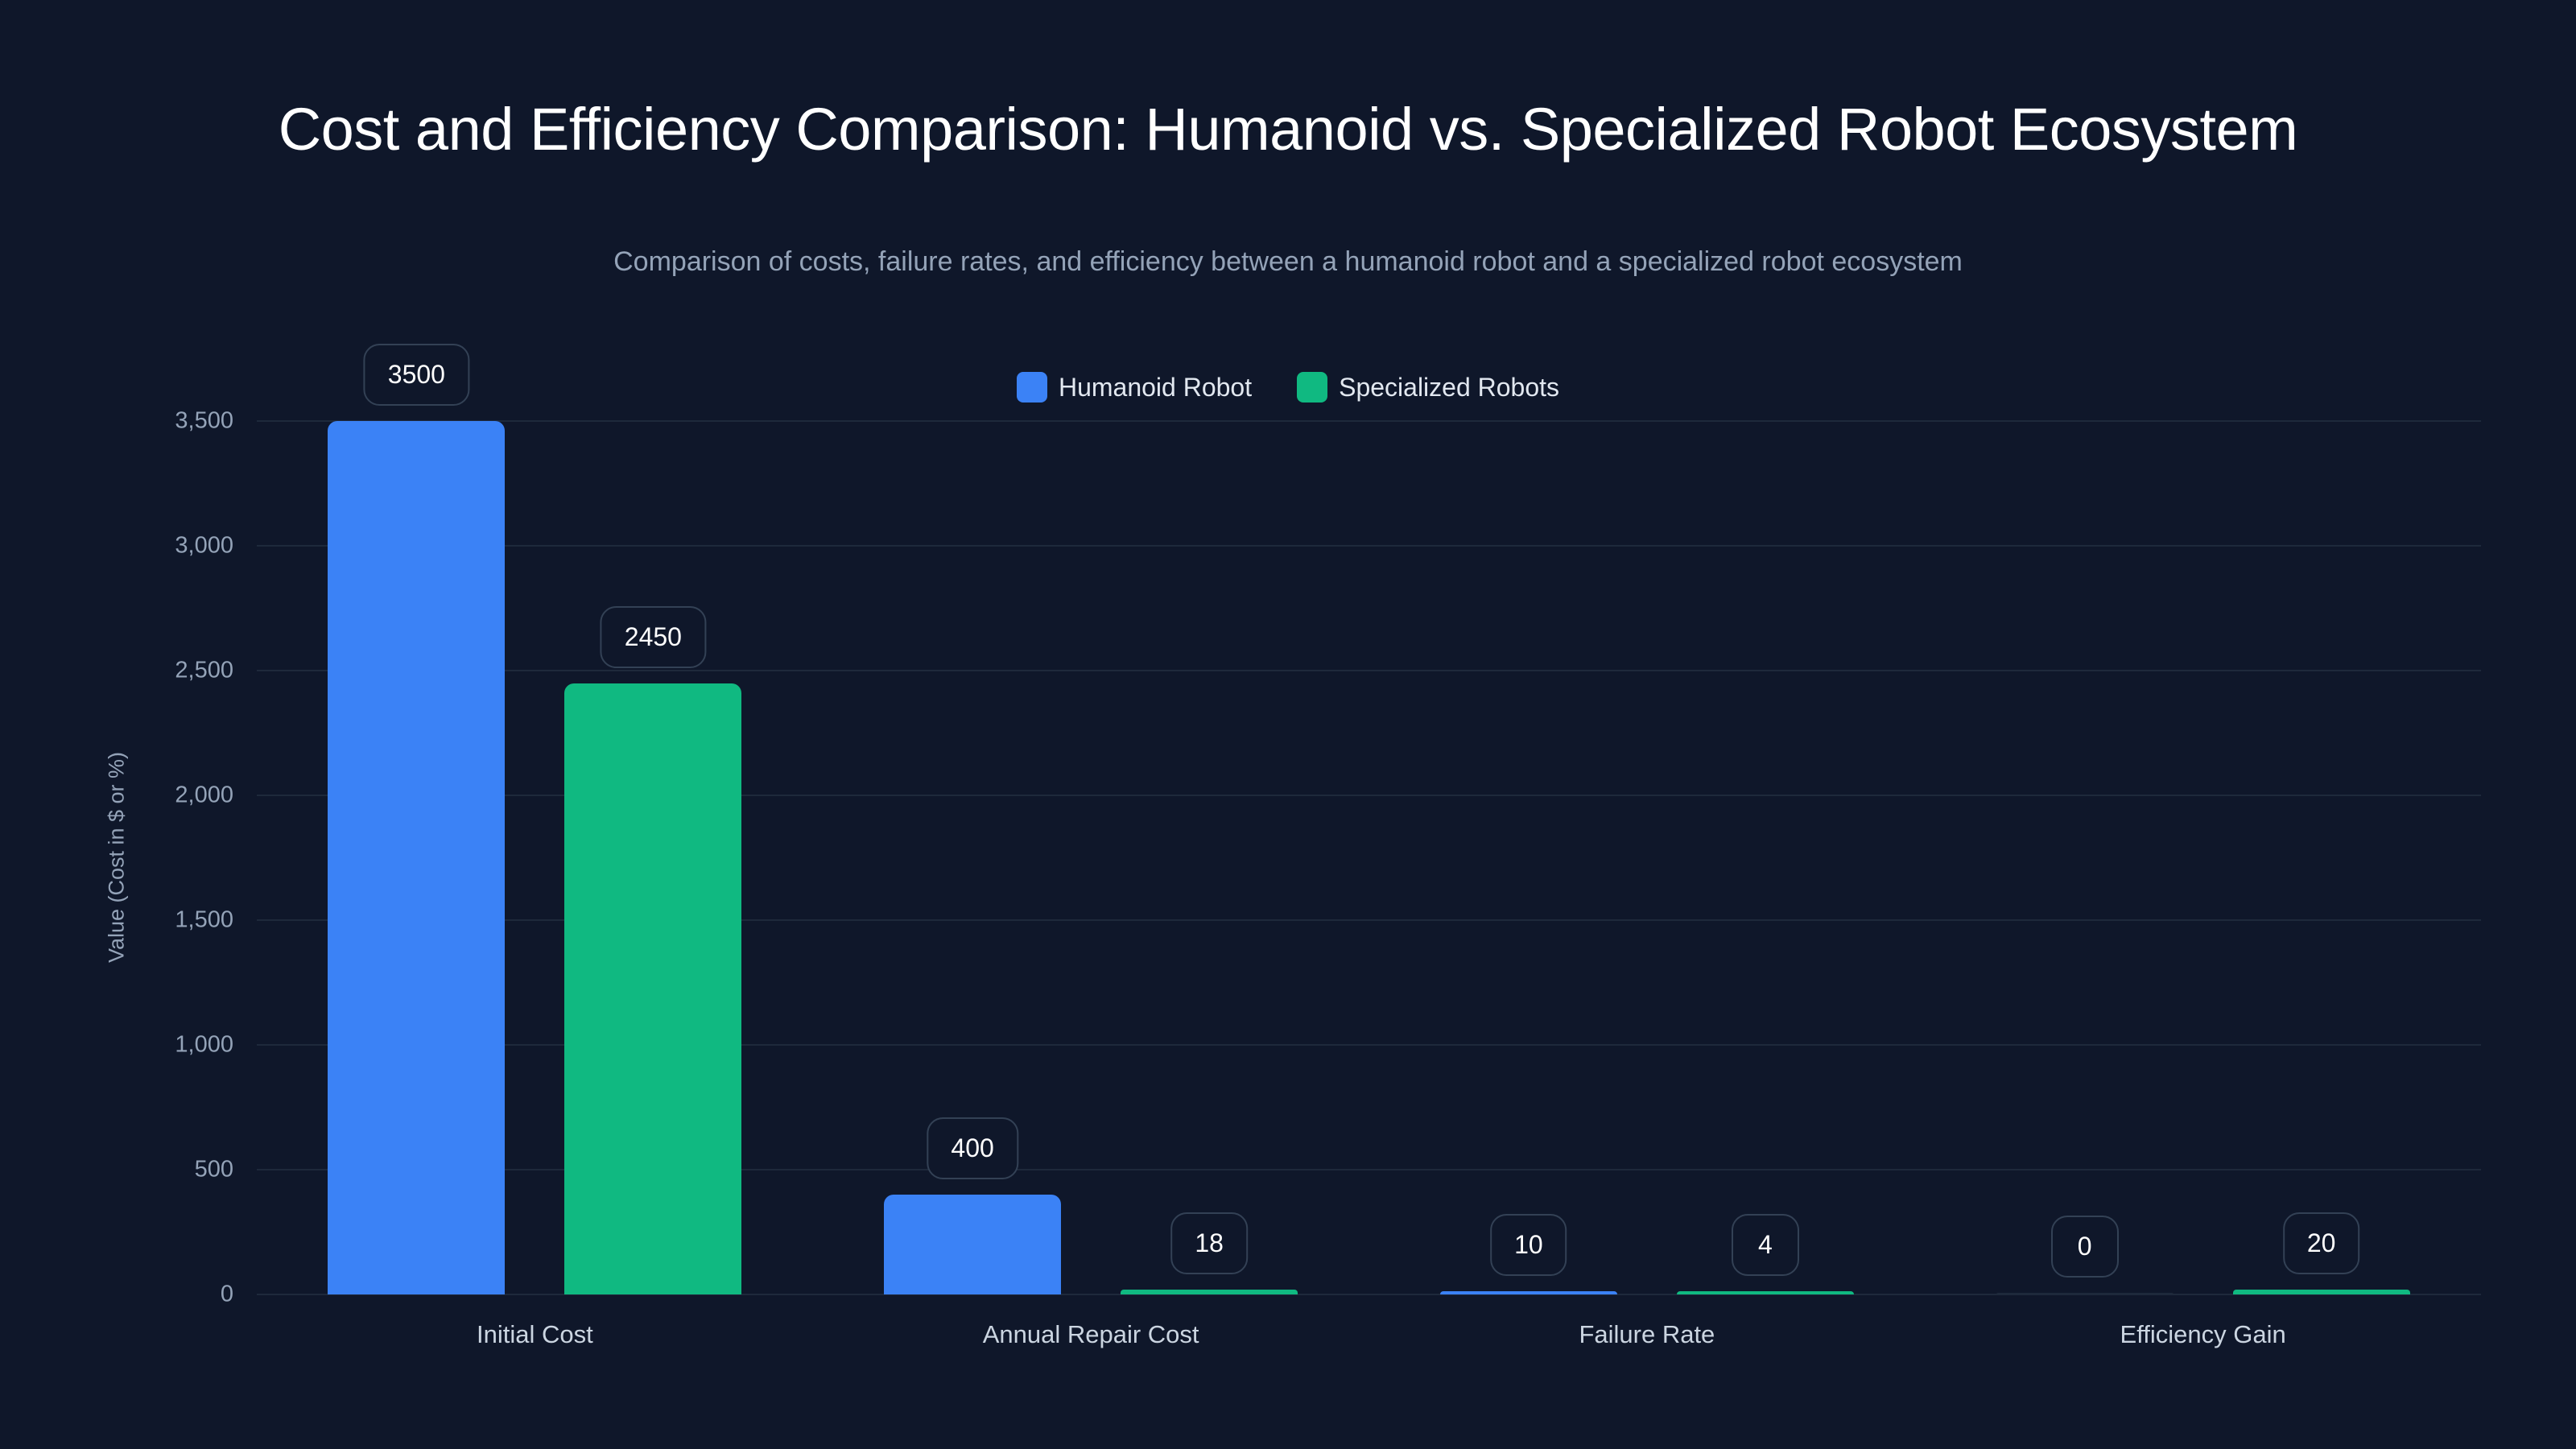 The width and height of the screenshot is (2576, 1449). Describe the element at coordinates (1031, 387) in the screenshot. I see `legend-swatch-humanoid-icon` at that location.